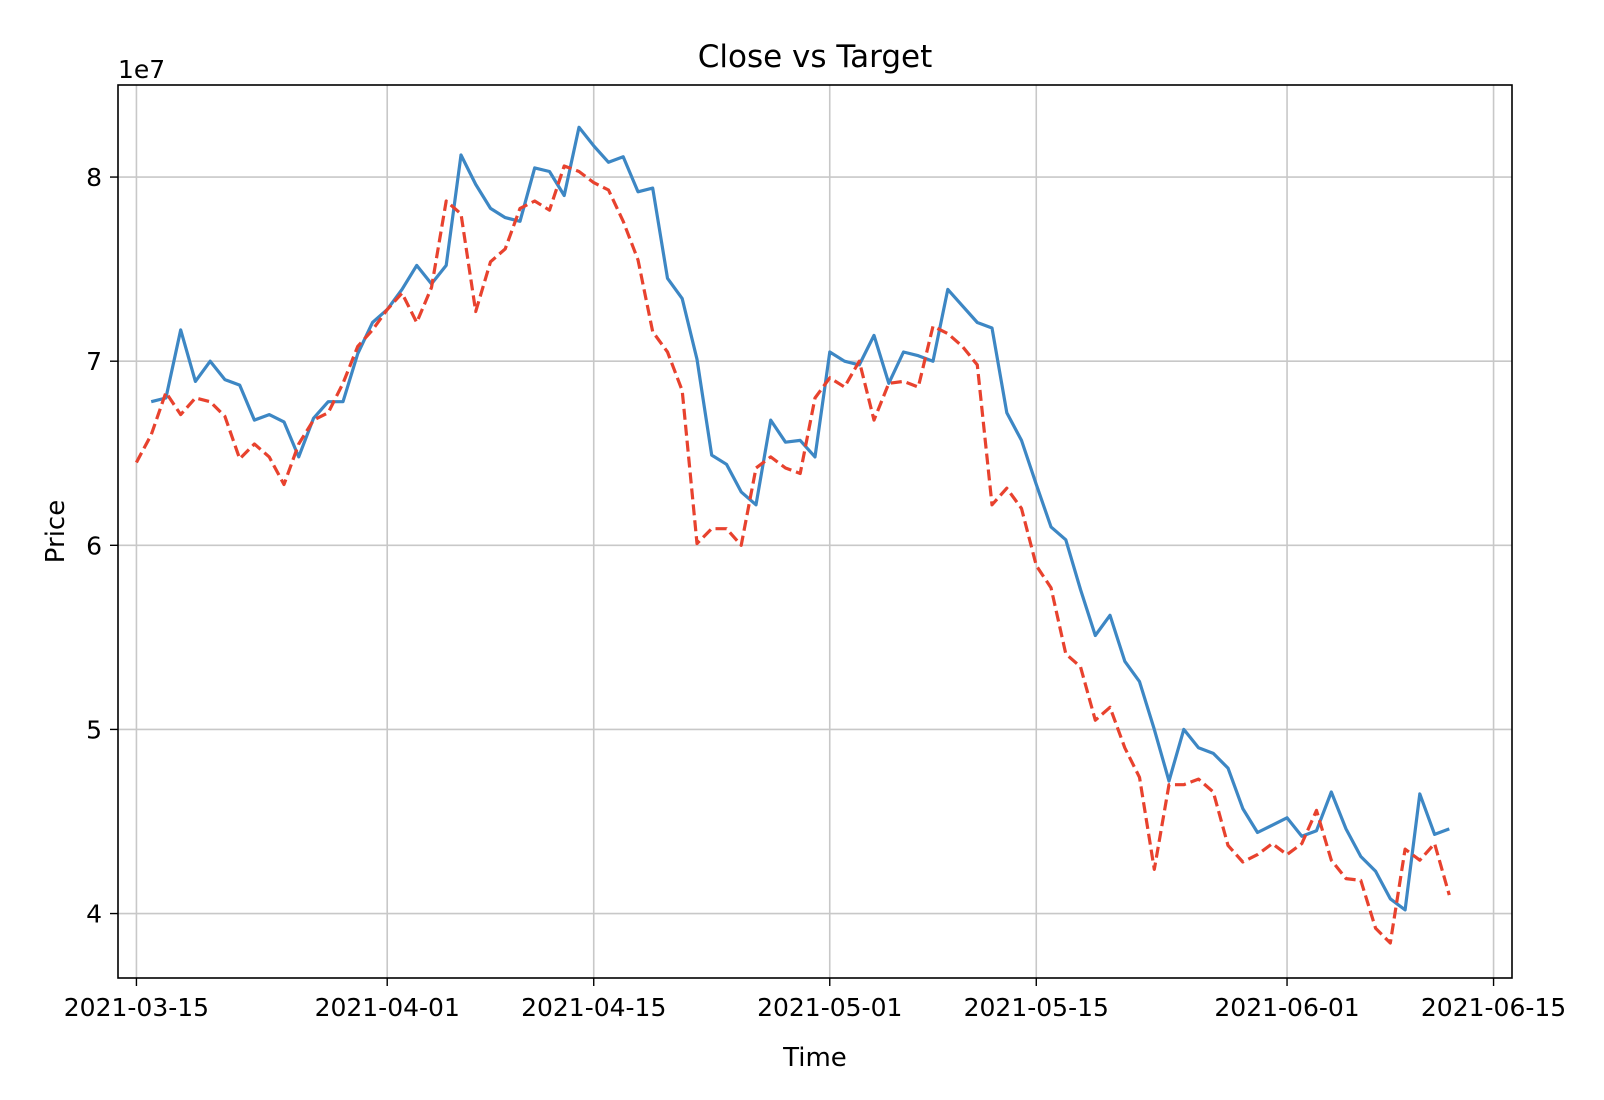  What do you see at coordinates (1036, 1007) in the screenshot?
I see `x-tick-label: 2021-05-15` at bounding box center [1036, 1007].